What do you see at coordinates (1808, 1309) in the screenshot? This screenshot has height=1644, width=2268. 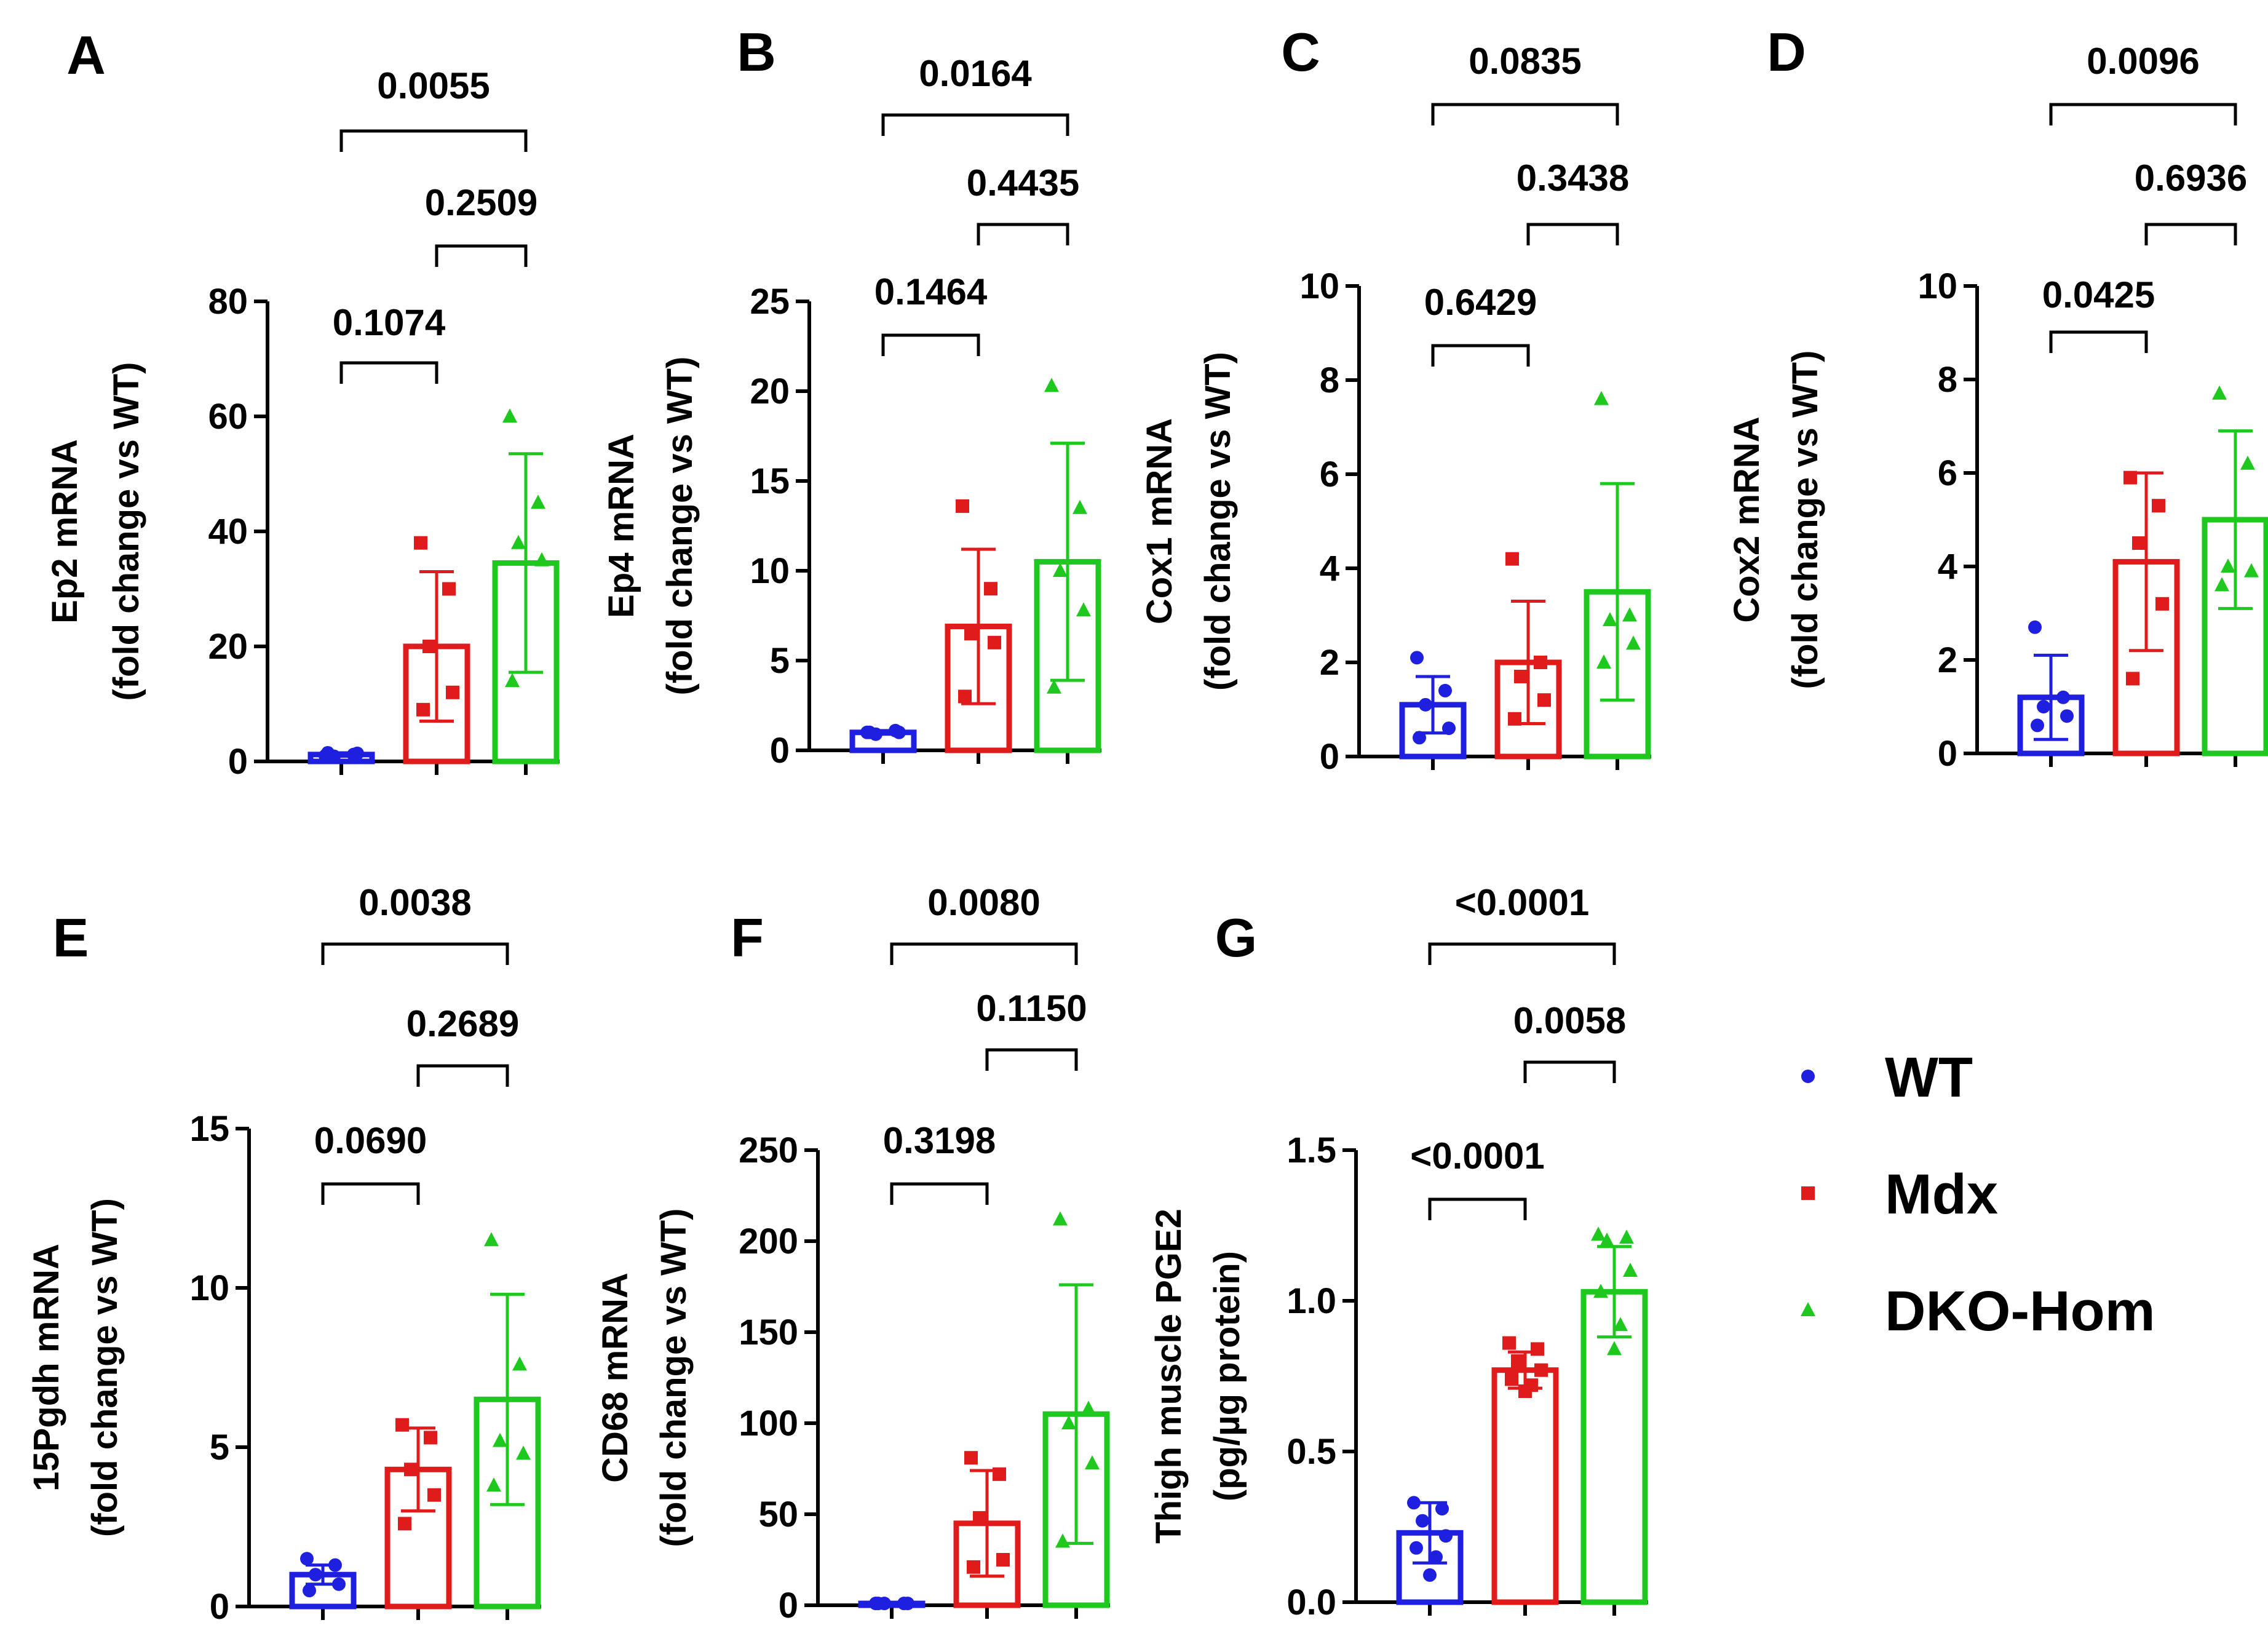 I see `legend-marker-dko-hom` at bounding box center [1808, 1309].